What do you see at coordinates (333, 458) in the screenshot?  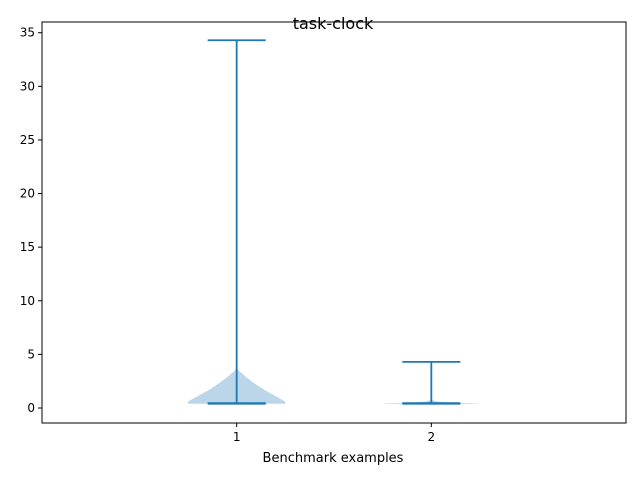 I see `x-axis-label: Benchmark examples` at bounding box center [333, 458].